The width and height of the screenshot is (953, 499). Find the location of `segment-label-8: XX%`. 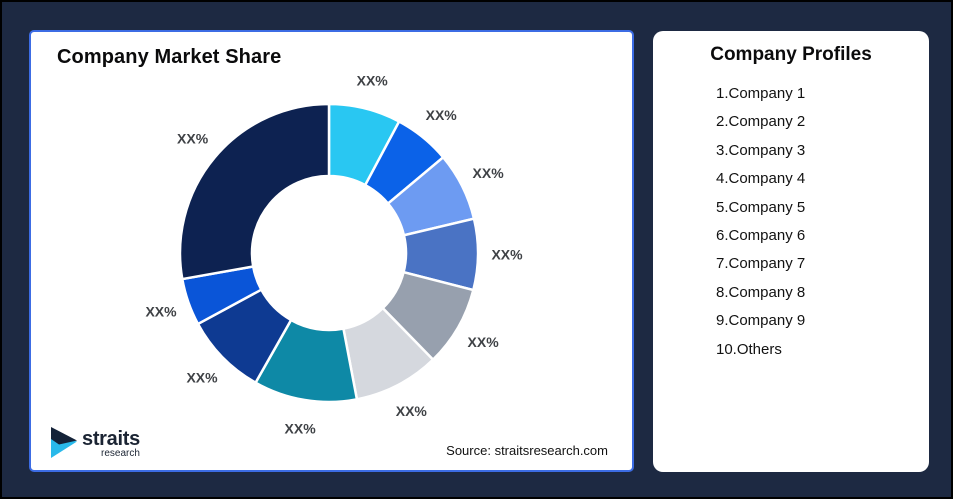

segment-label-8: XX% is located at coordinates (202, 378).